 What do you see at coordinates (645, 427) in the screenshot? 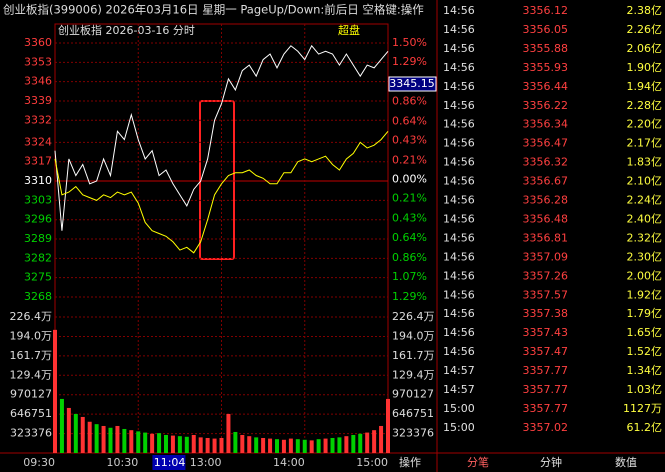
I see `trade-volume: 61.2亿` at bounding box center [645, 427].